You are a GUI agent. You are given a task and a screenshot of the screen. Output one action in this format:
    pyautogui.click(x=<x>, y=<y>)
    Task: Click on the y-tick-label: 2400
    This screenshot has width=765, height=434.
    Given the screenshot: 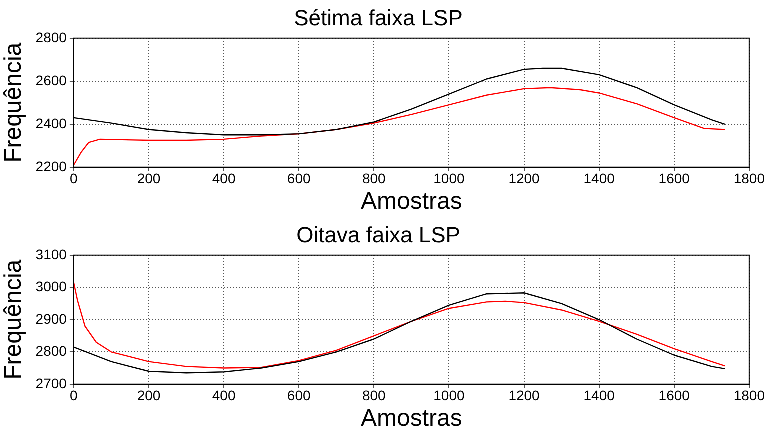 What is the action you would take?
    pyautogui.click(x=52, y=123)
    